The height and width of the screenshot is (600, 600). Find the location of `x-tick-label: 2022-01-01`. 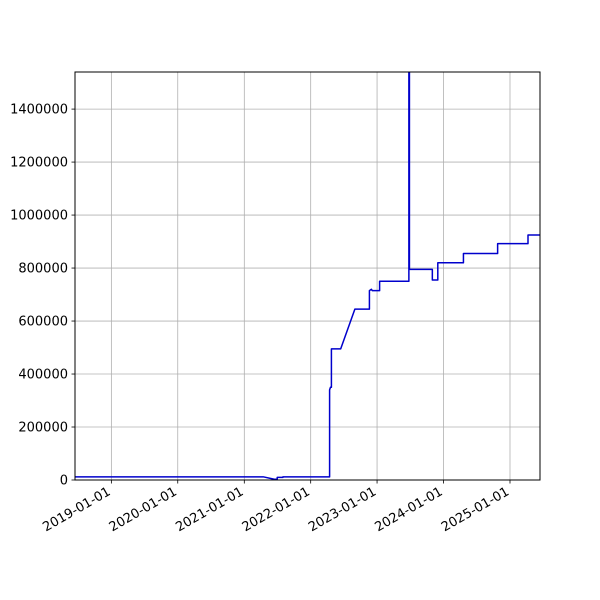

x-tick-label: 2022-01-01 is located at coordinates (276, 509).